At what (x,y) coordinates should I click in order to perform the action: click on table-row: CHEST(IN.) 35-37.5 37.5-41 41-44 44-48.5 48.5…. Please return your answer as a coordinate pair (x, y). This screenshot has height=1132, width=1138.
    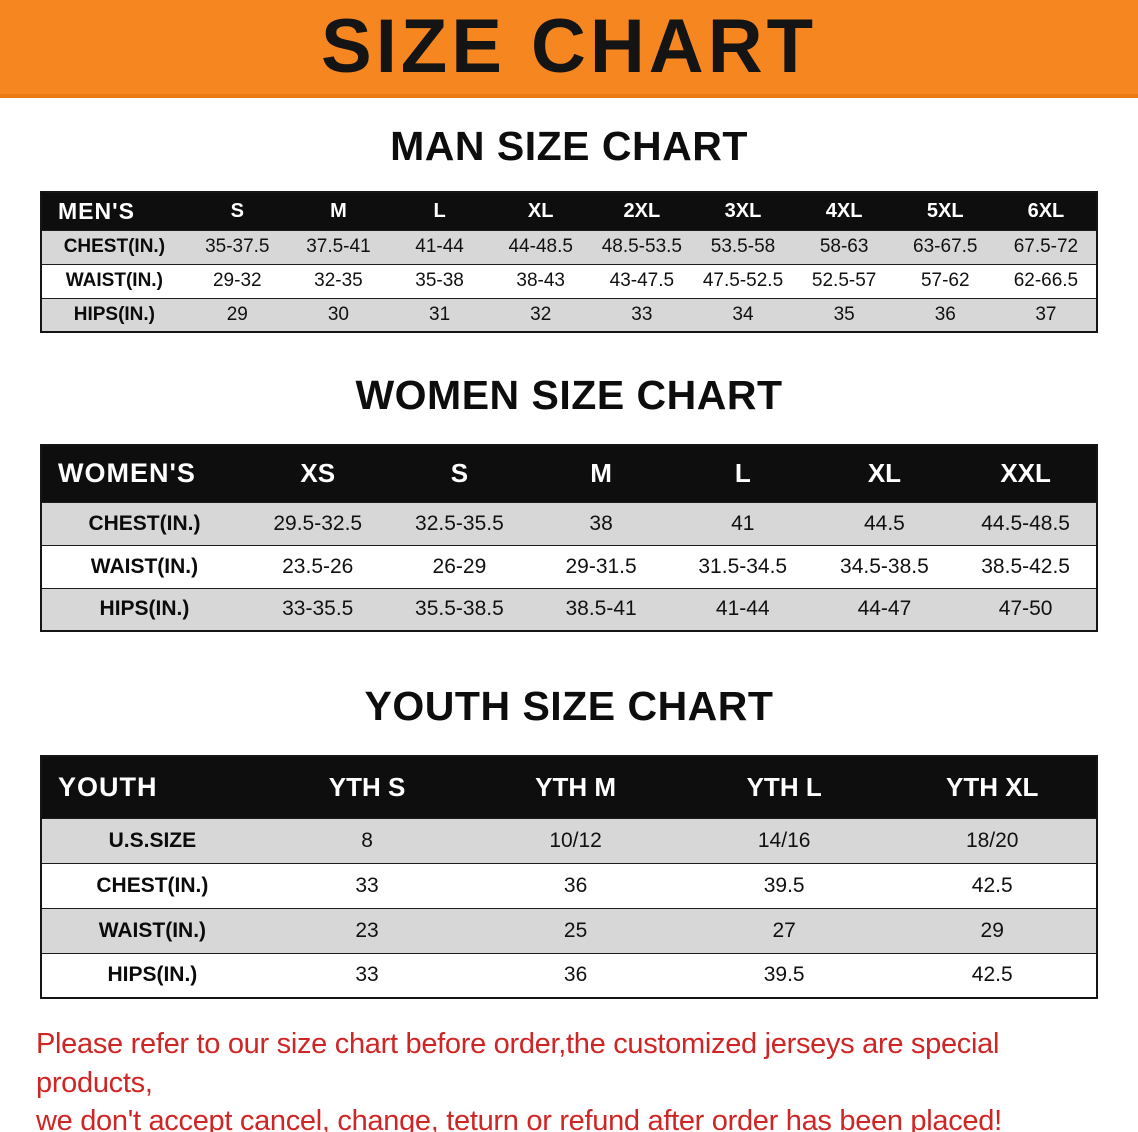
    Looking at the image, I should click on (569, 247).